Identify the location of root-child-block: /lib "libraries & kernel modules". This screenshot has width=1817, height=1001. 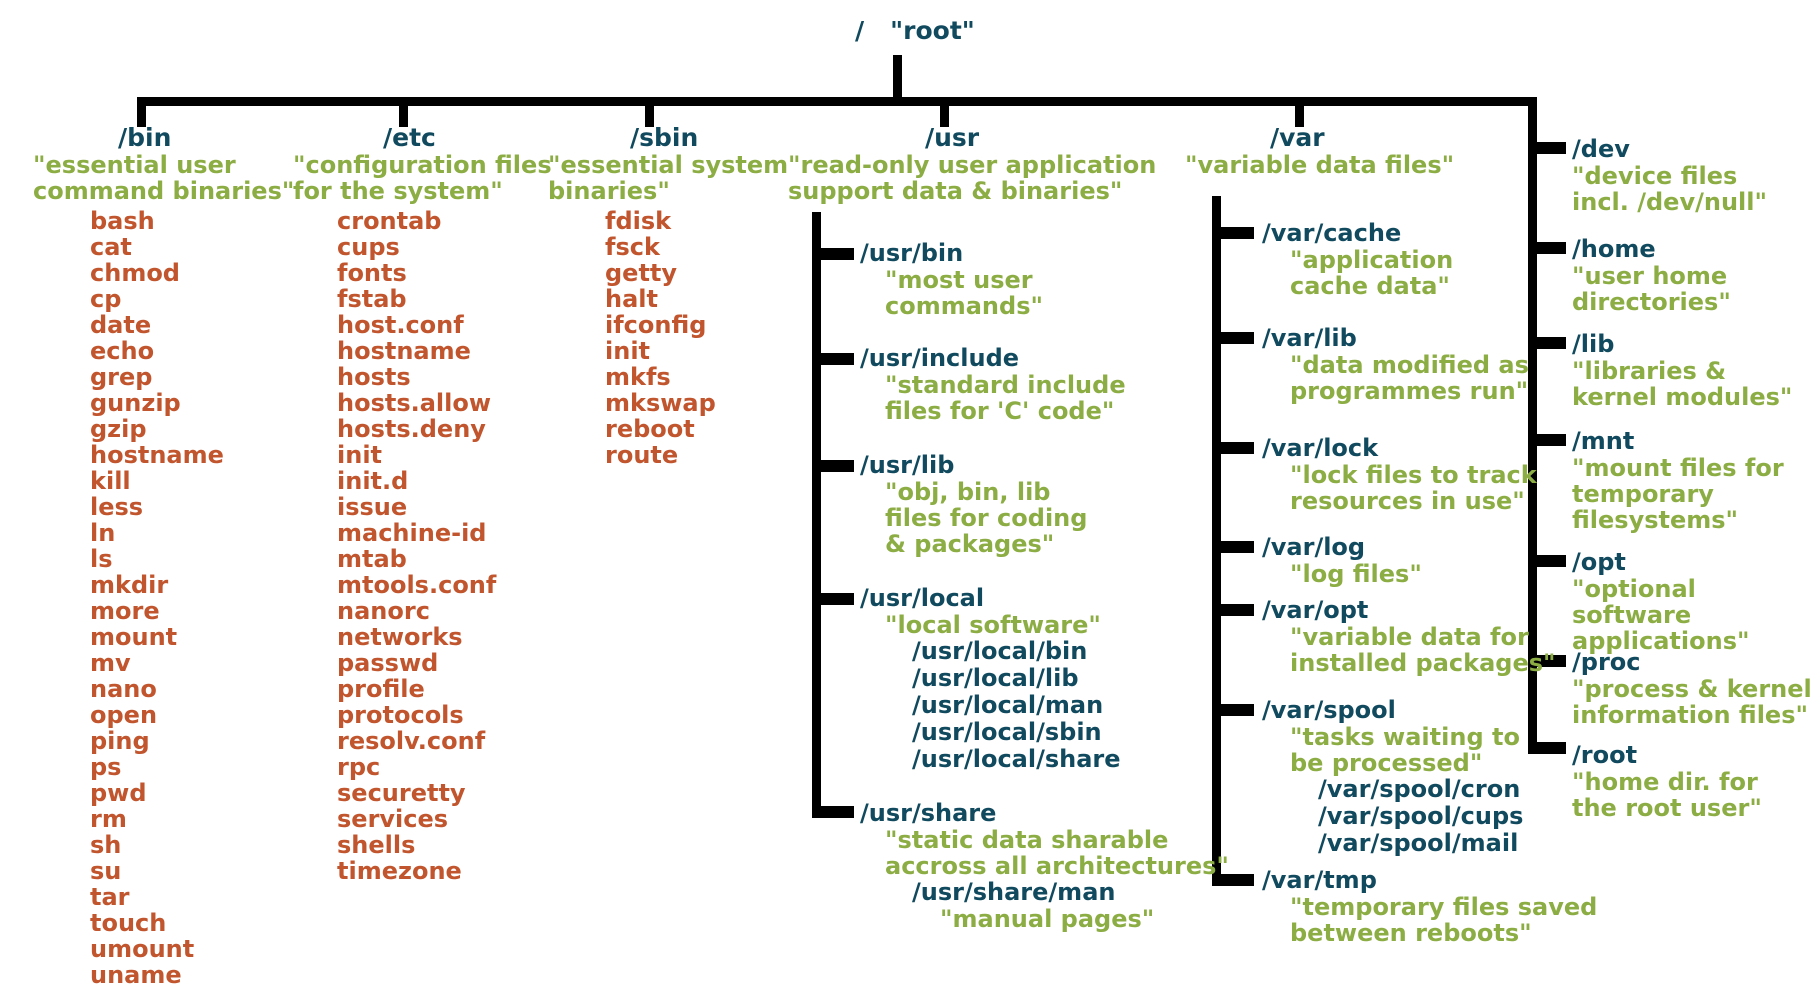
(1682, 370).